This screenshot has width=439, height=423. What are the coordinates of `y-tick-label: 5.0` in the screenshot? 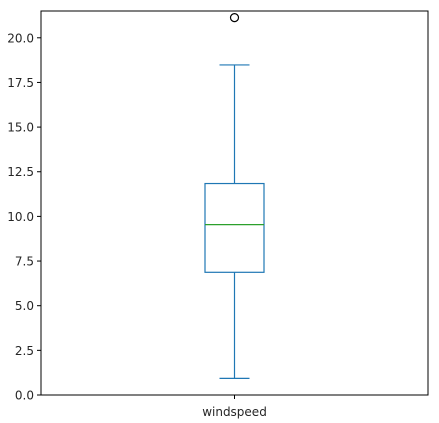 It's located at (24, 306).